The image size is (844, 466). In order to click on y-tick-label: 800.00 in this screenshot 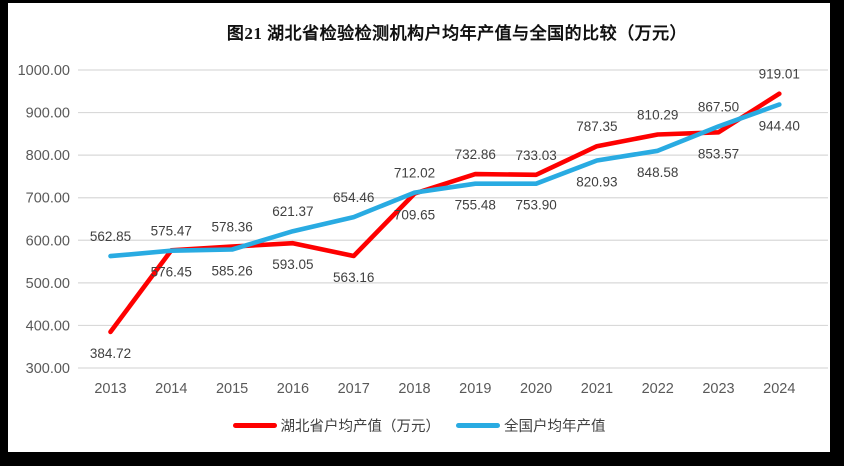, I will do `click(48, 156)`.